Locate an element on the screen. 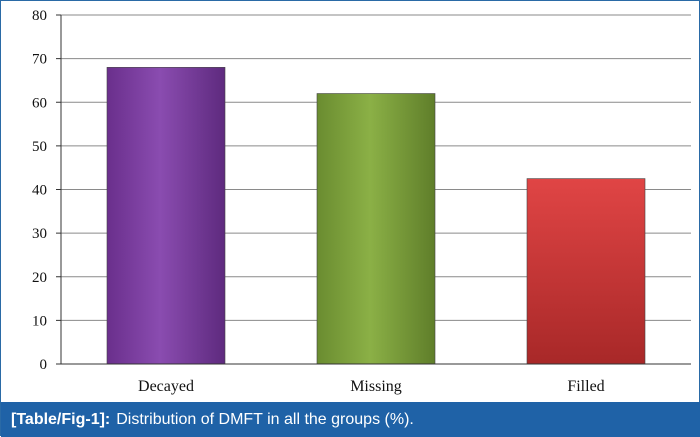 Image resolution: width=700 pixels, height=437 pixels. y-axis-ticks: 0 10 20 30 40 50 60 70 80 is located at coordinates (46, 190).